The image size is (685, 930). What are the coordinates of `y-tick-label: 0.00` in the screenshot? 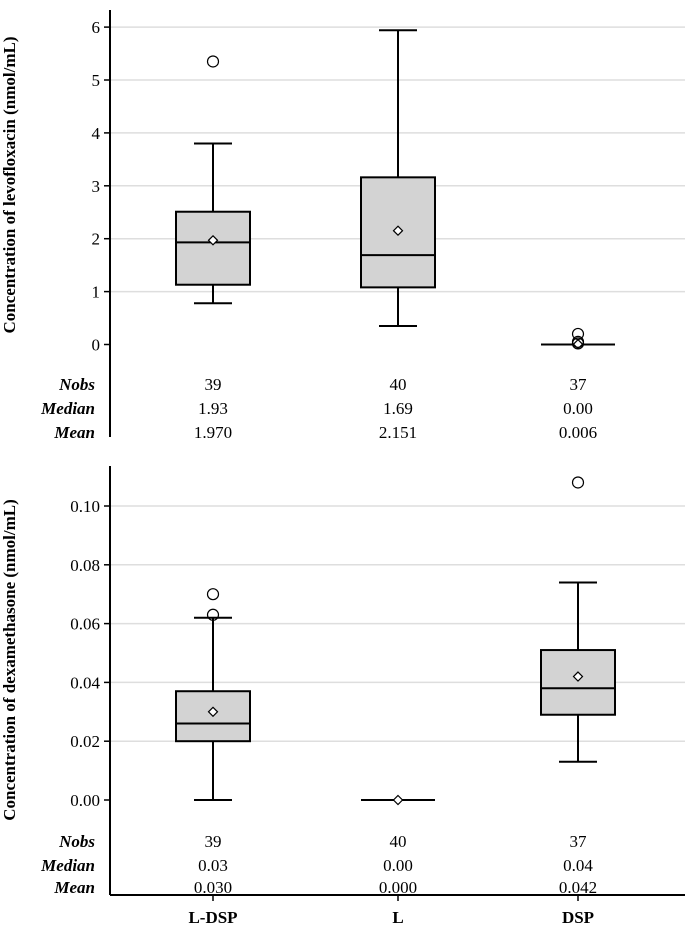 It's located at (85, 800).